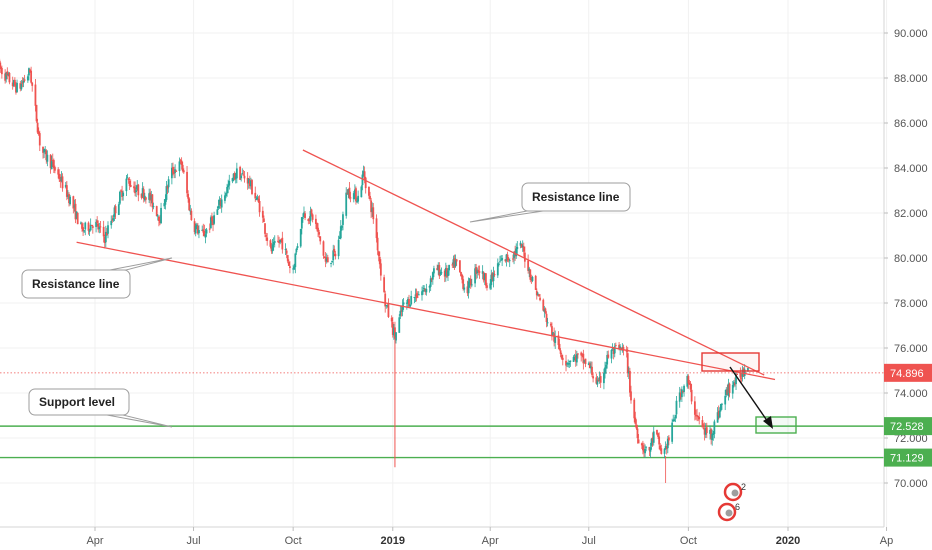  What do you see at coordinates (743, 487) in the screenshot?
I see `event-badge-count: 2` at bounding box center [743, 487].